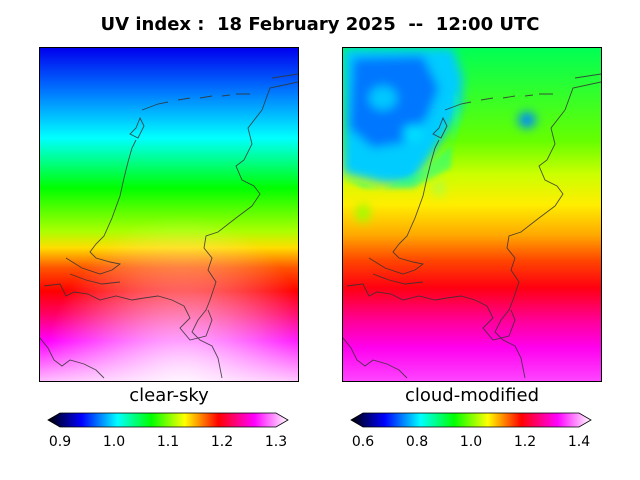 Image resolution: width=640 pixels, height=480 pixels. Describe the element at coordinates (579, 442) in the screenshot. I see `colorbar-tick-label: 1.4` at that location.